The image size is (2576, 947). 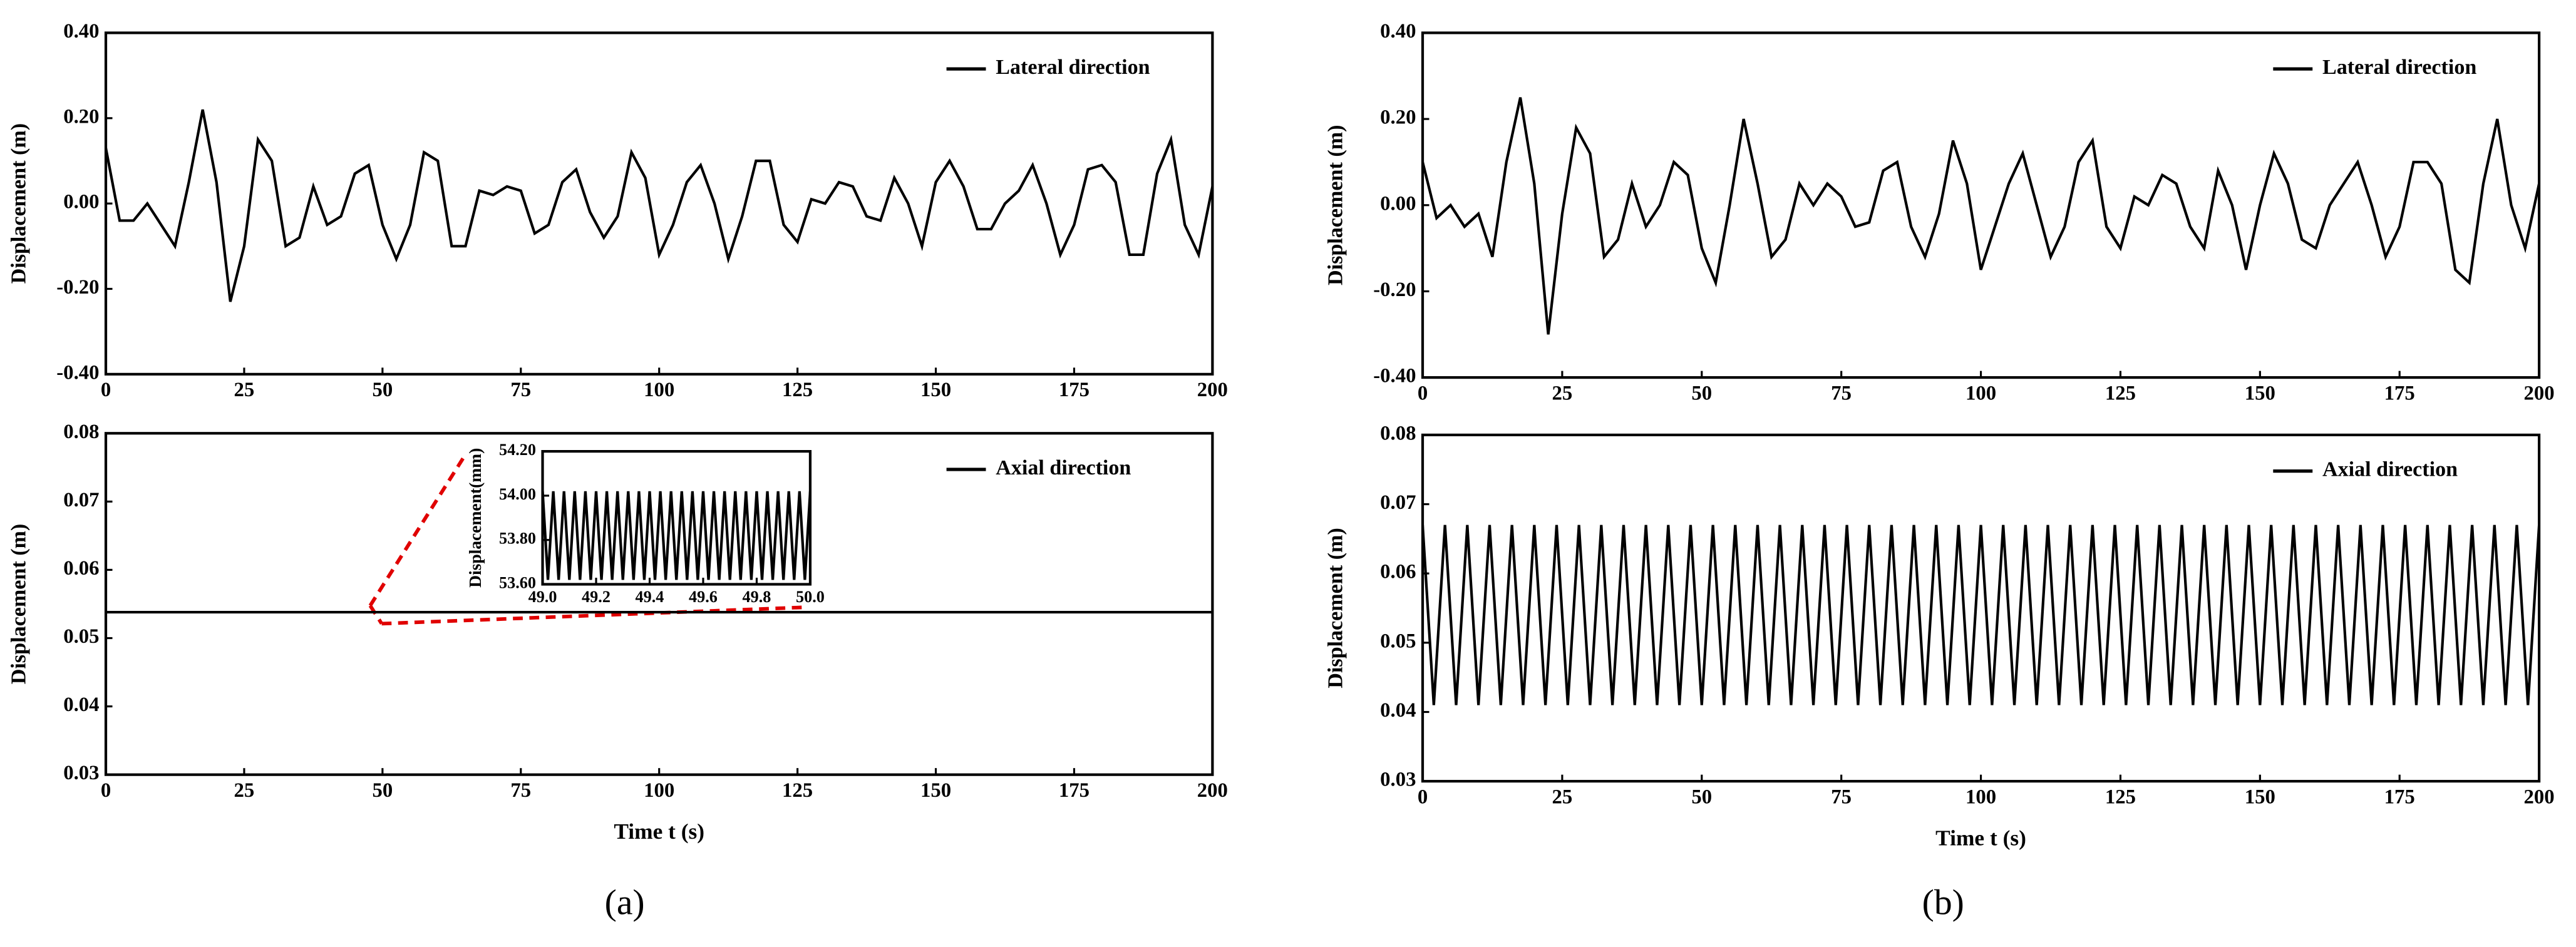 What do you see at coordinates (810, 597) in the screenshot?
I see `x-tick-label: 50.0` at bounding box center [810, 597].